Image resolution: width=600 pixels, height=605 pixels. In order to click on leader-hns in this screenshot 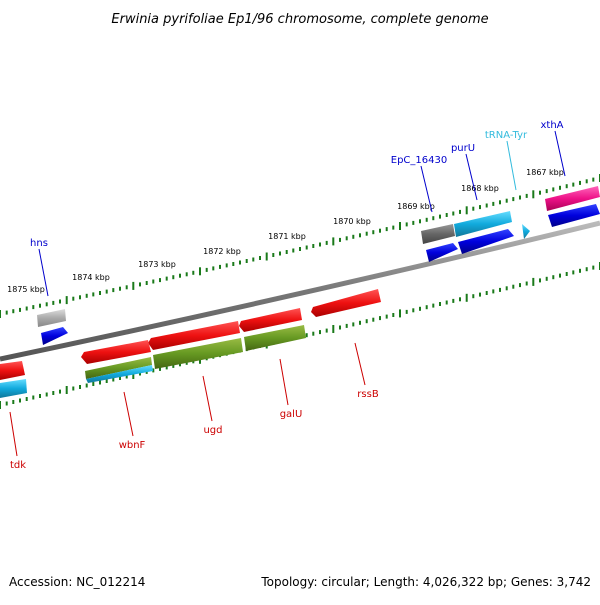, I will do `click(43, 272)`.